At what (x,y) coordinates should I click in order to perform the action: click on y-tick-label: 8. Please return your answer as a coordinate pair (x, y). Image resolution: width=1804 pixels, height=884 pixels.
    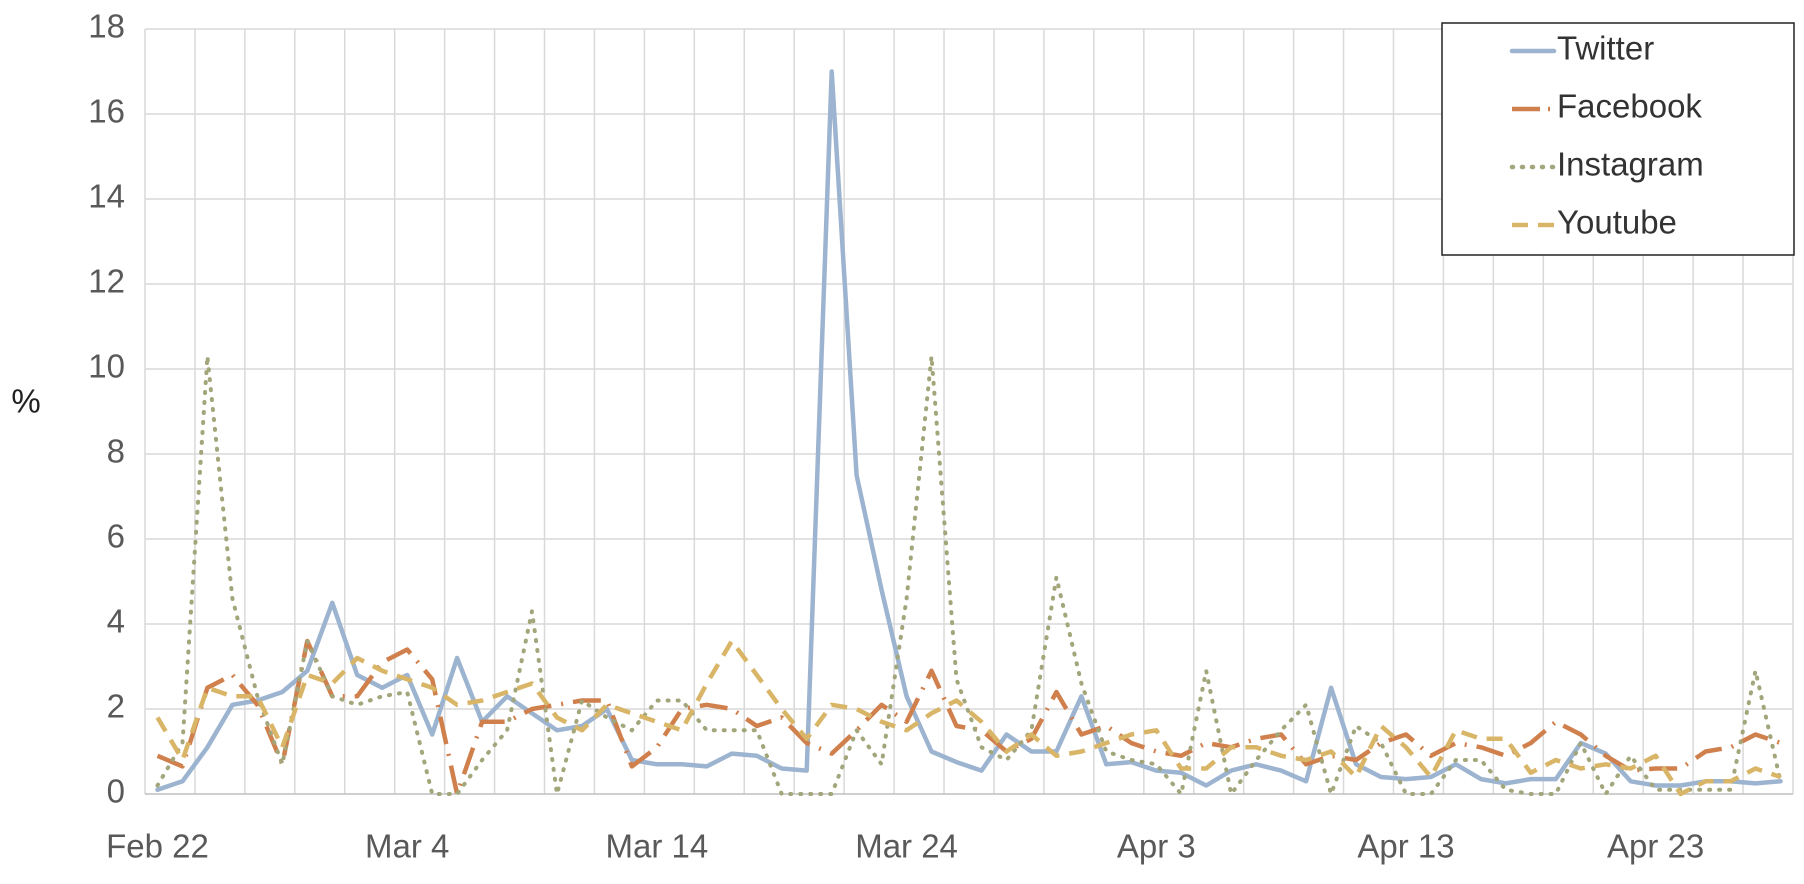
    Looking at the image, I should click on (116, 451).